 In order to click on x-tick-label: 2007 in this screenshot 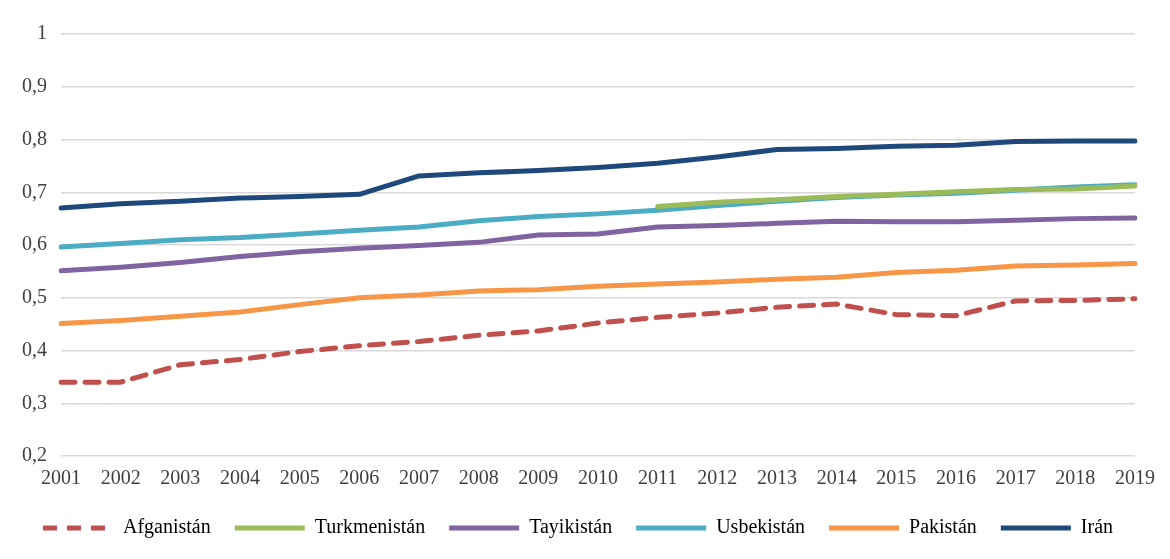, I will do `click(419, 477)`.